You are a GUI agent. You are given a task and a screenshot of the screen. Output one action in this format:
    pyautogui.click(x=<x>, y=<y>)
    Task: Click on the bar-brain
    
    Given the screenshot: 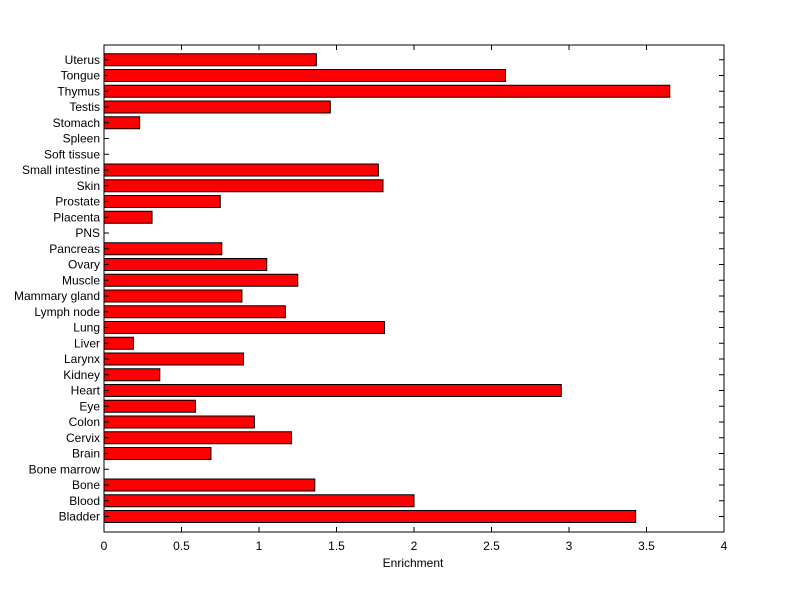 What is the action you would take?
    pyautogui.click(x=157, y=453)
    